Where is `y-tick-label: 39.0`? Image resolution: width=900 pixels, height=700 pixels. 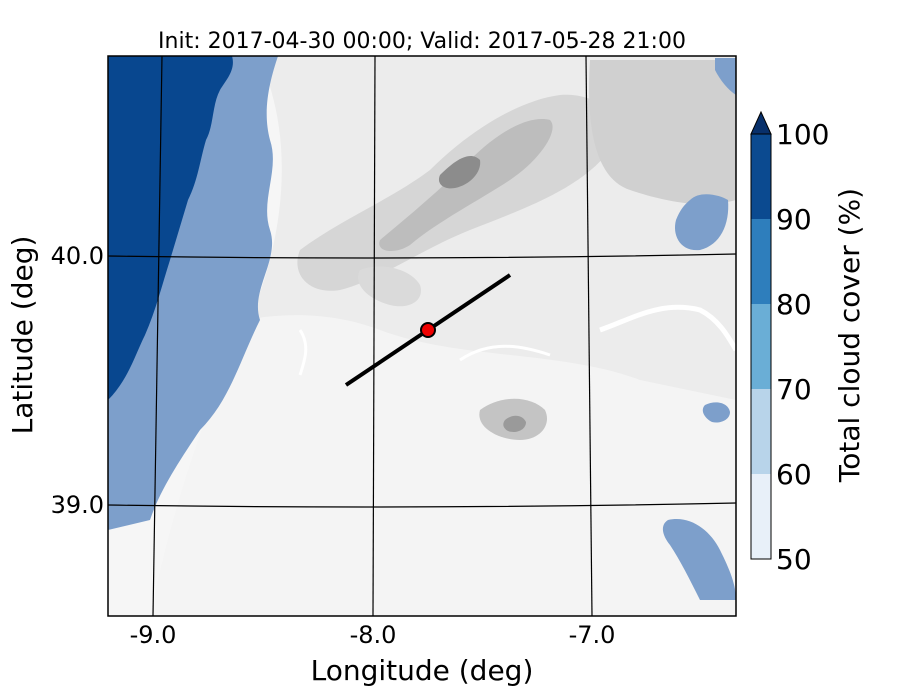 y-tick-label: 39.0 is located at coordinates (77, 505).